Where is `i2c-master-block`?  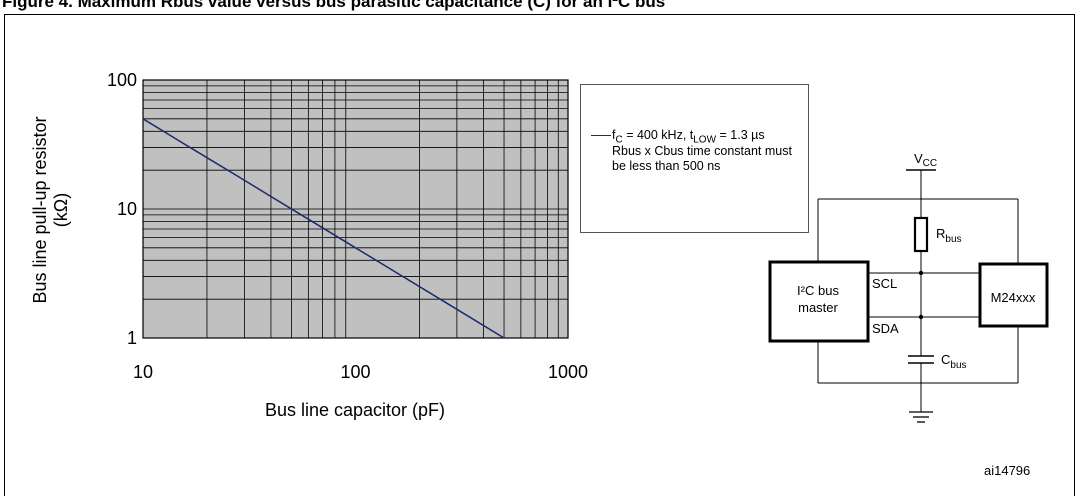
i2c-master-block is located at coordinates (819, 301).